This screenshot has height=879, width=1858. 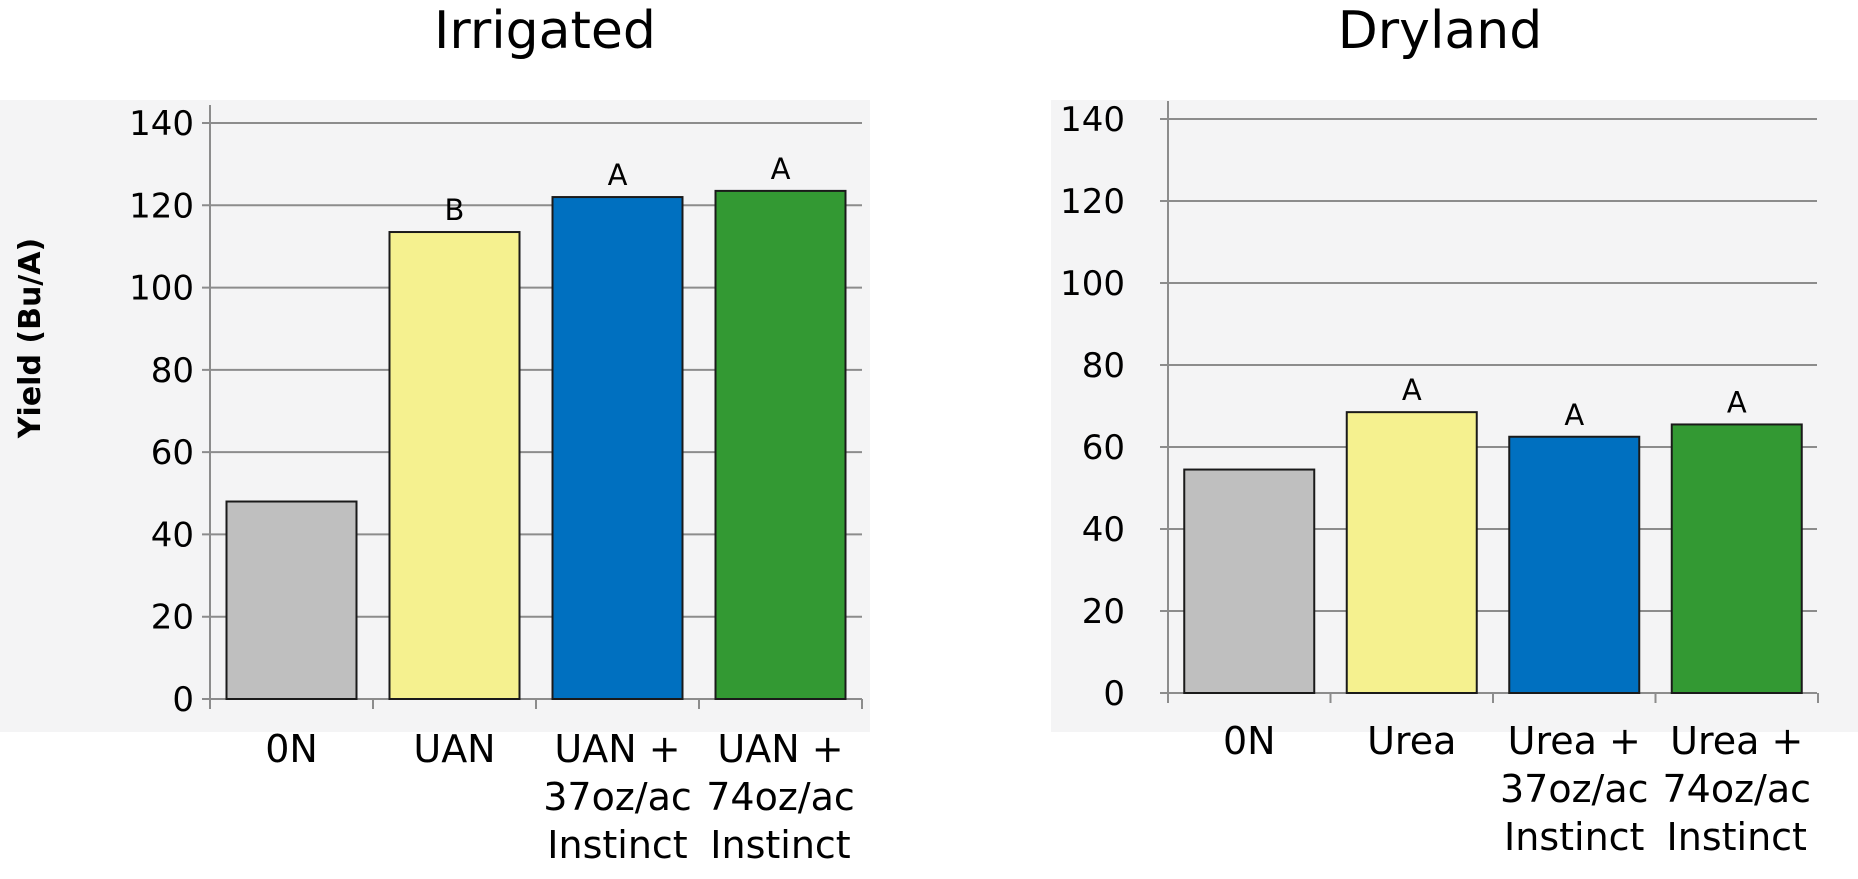 What do you see at coordinates (545, 31) in the screenshot?
I see `chart-title: Irrigated` at bounding box center [545, 31].